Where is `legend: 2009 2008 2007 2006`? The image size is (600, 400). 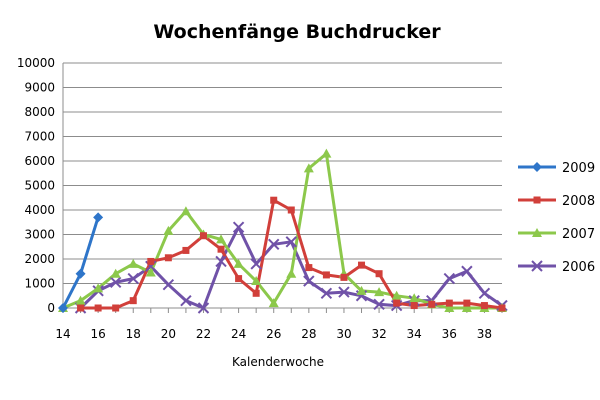 legend: 2009 2008 2007 2006 is located at coordinates (556, 218).